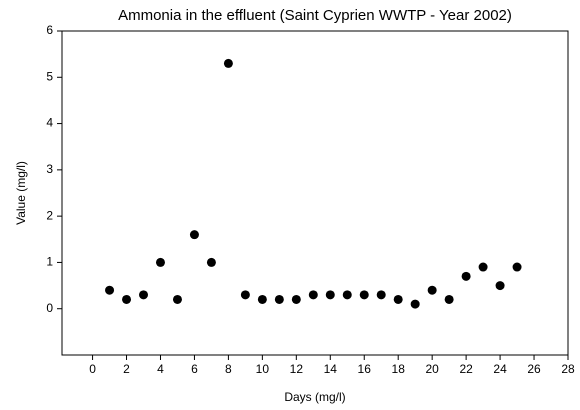 This screenshot has width=580, height=410. Describe the element at coordinates (365, 369) in the screenshot. I see `x-tick-label: 16` at that location.